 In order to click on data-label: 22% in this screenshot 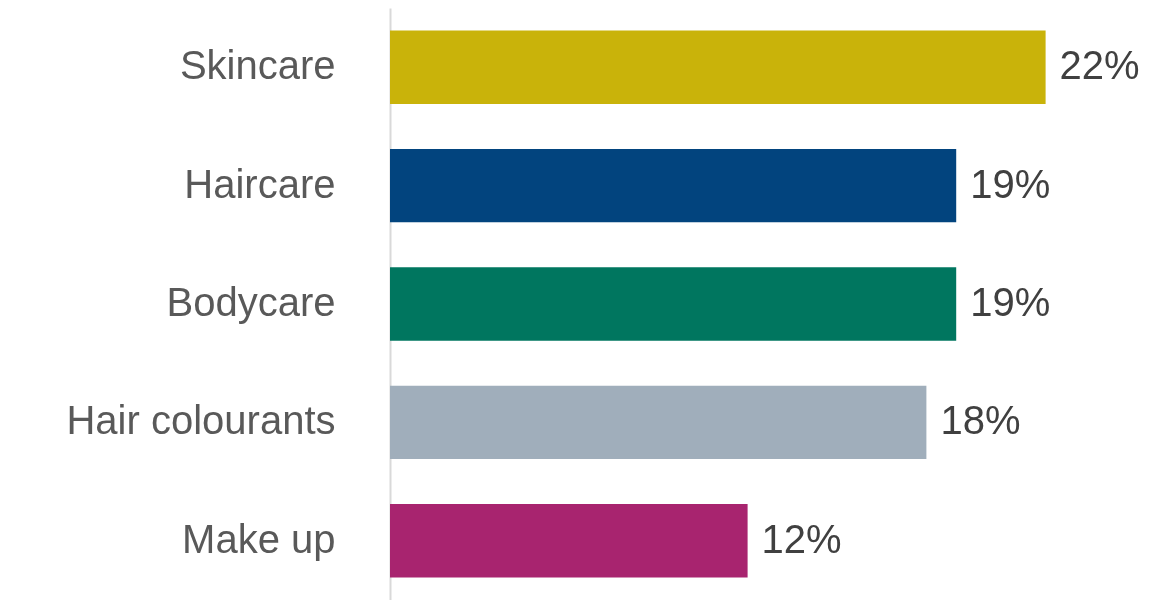, I will do `click(1099, 65)`.